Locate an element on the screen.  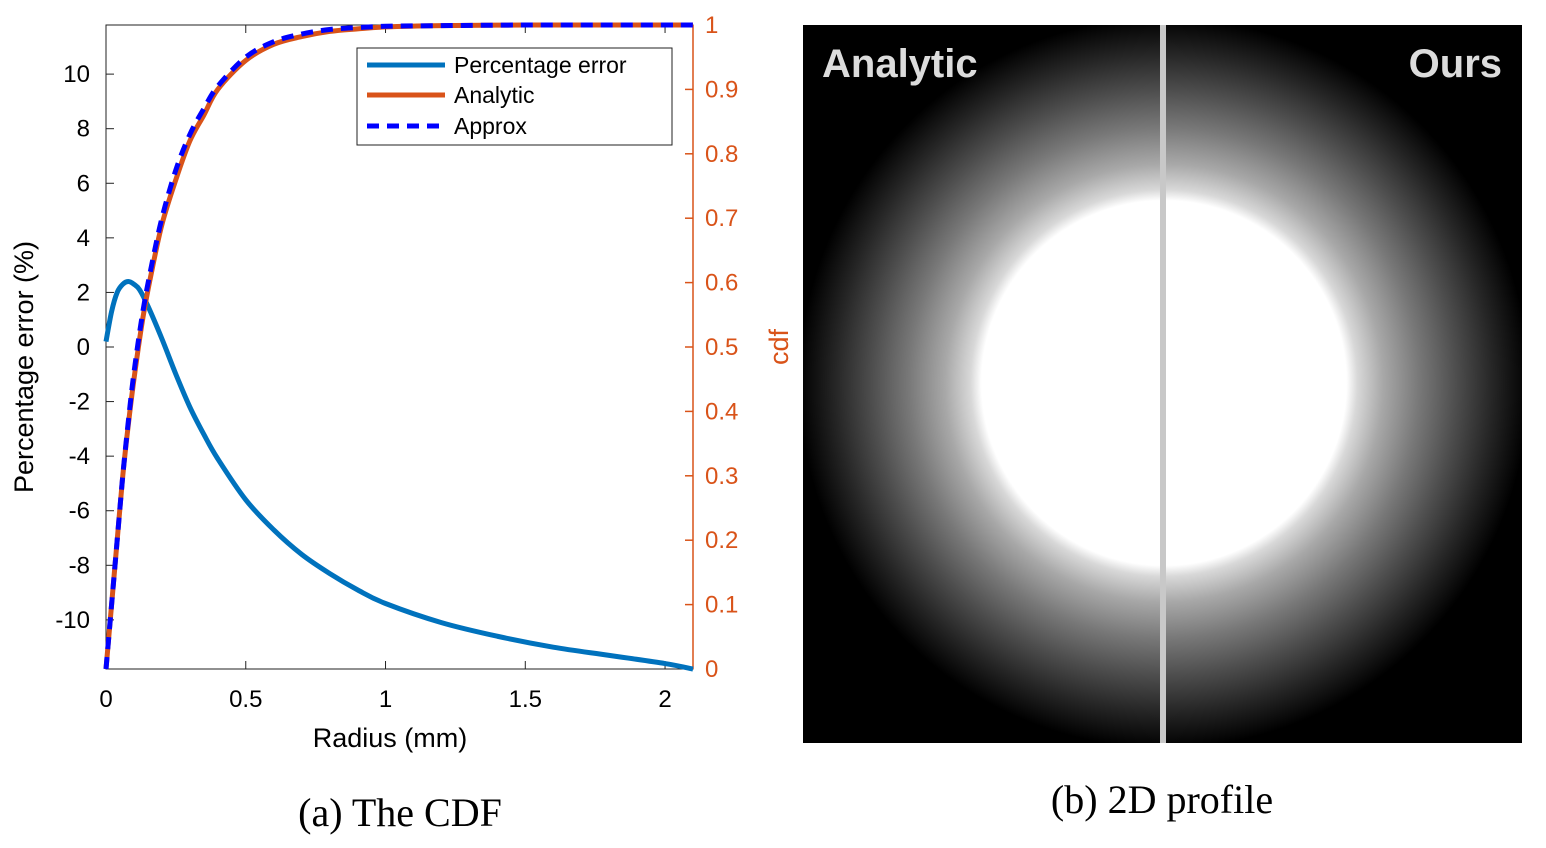
y-left-tick-label: 6 is located at coordinates (83, 183).